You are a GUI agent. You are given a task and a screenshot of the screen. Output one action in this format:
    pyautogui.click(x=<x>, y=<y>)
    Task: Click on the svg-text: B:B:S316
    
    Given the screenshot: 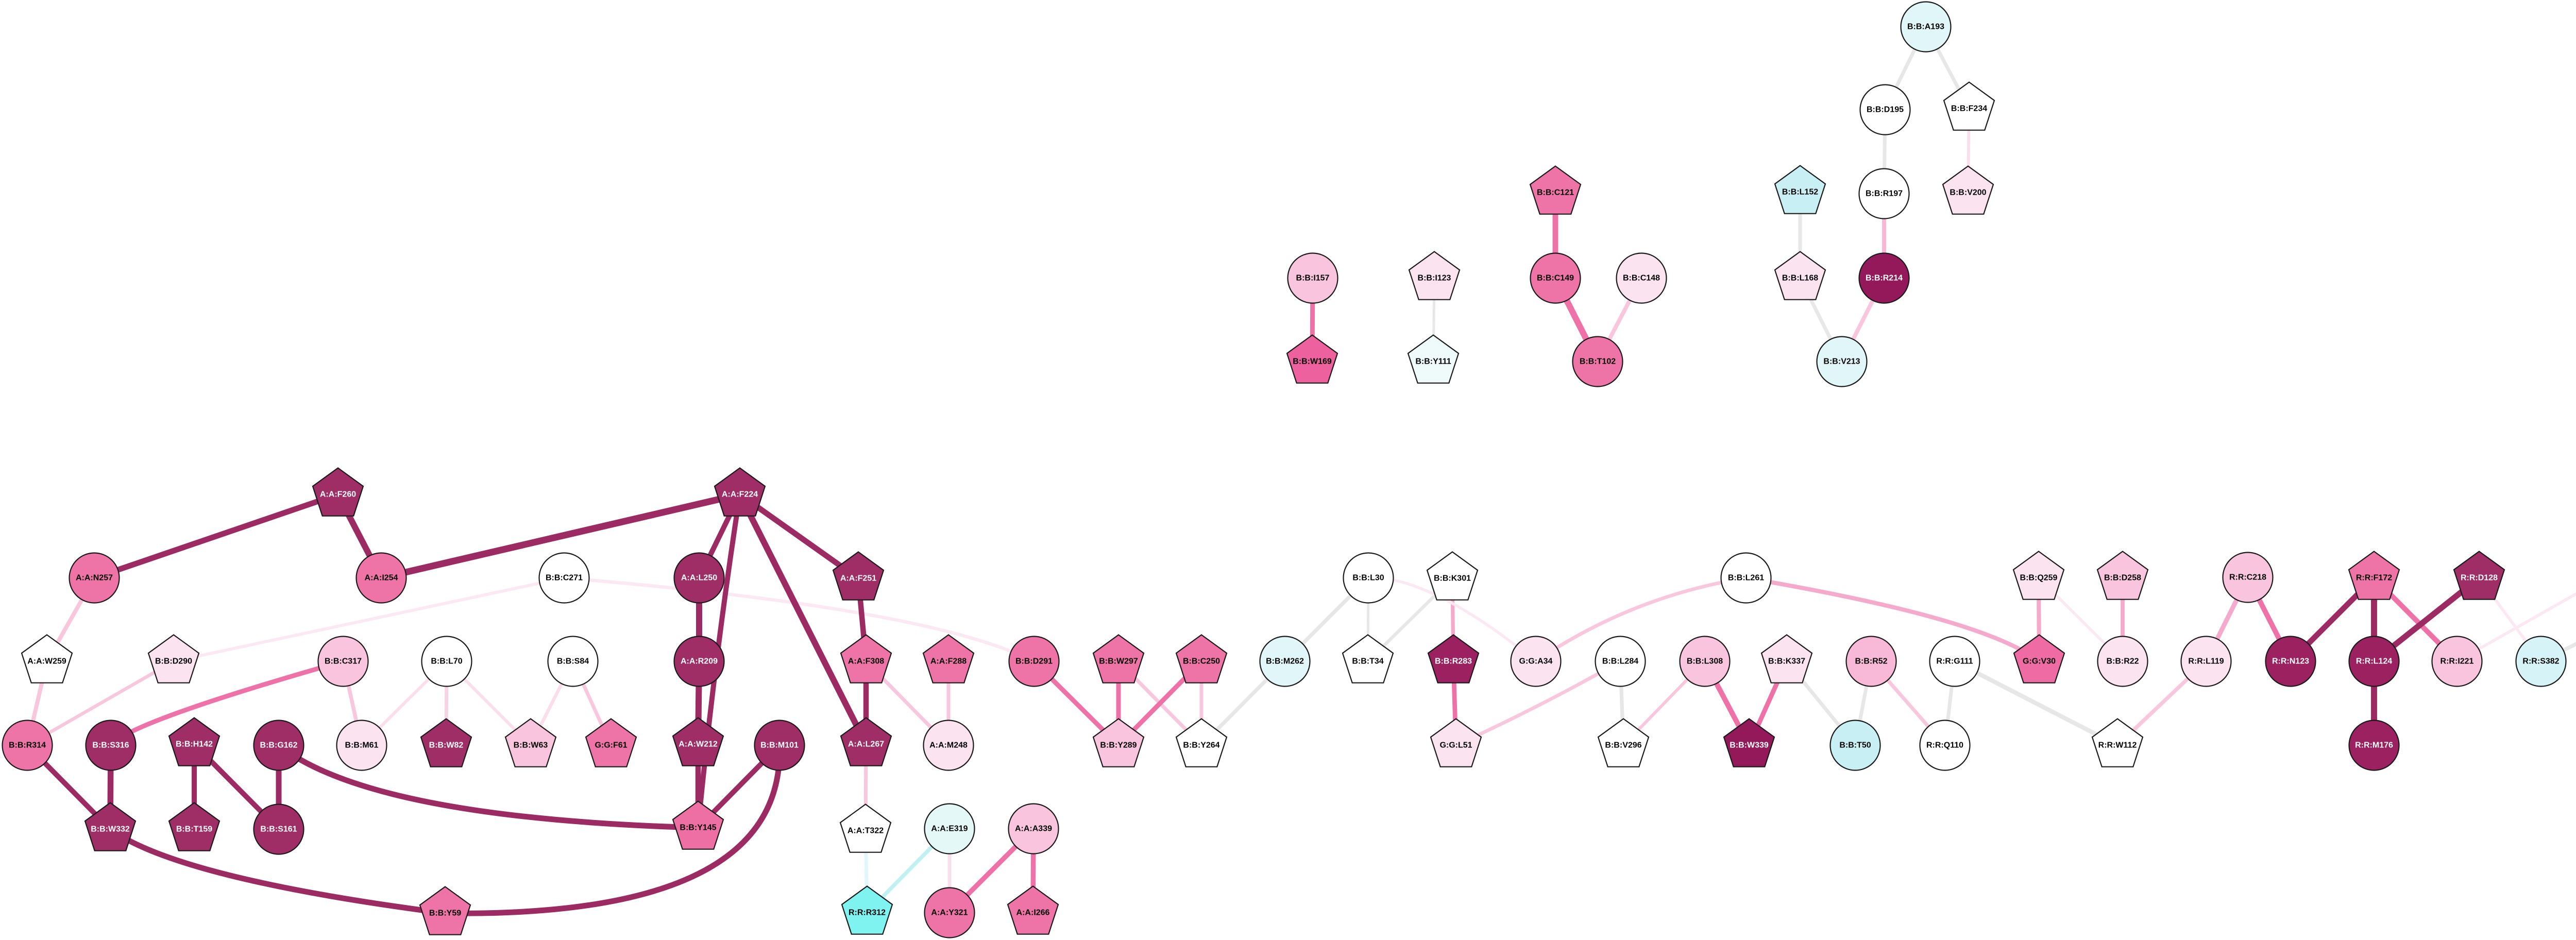 What is the action you would take?
    pyautogui.click(x=111, y=745)
    